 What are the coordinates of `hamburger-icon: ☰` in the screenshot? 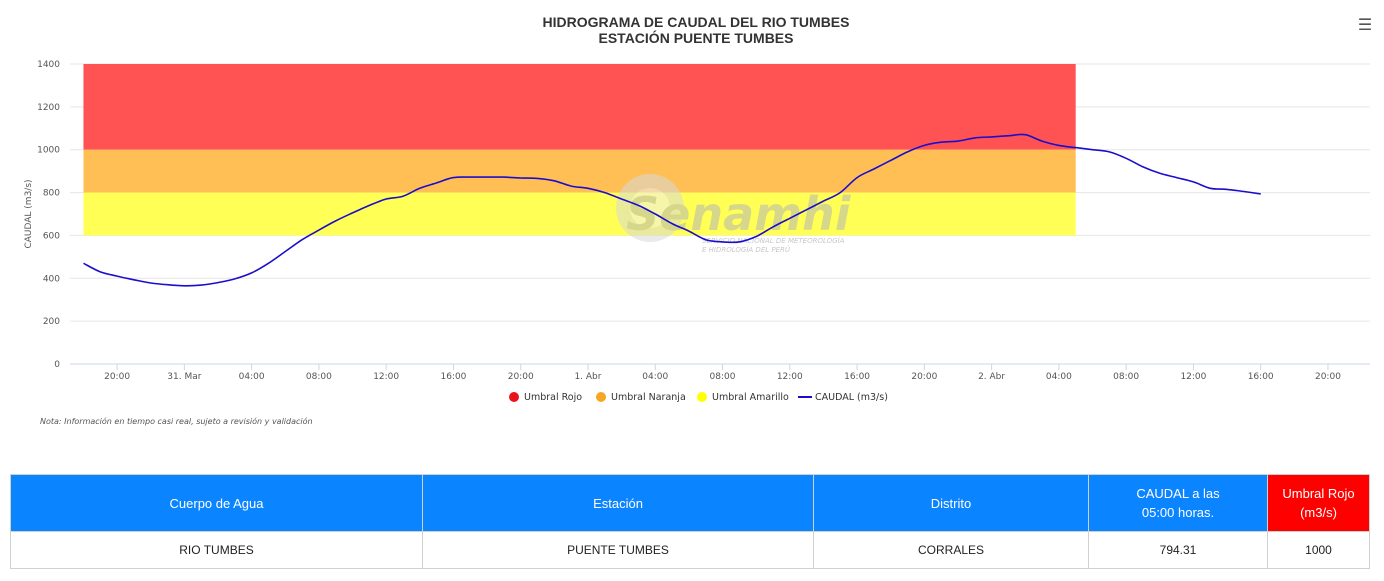 It's located at (1365, 24).